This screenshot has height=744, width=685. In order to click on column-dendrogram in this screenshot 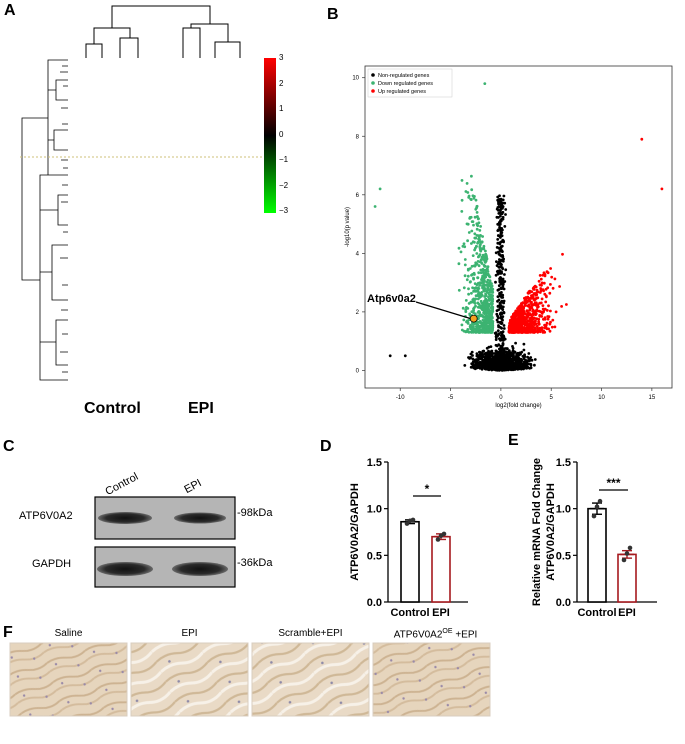, I will do `click(163, 31)`.